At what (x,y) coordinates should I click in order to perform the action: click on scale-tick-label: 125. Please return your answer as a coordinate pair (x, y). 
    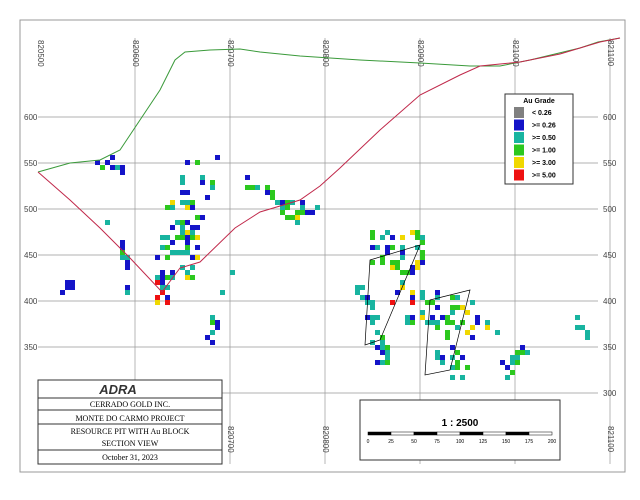
    Looking at the image, I should click on (483, 442).